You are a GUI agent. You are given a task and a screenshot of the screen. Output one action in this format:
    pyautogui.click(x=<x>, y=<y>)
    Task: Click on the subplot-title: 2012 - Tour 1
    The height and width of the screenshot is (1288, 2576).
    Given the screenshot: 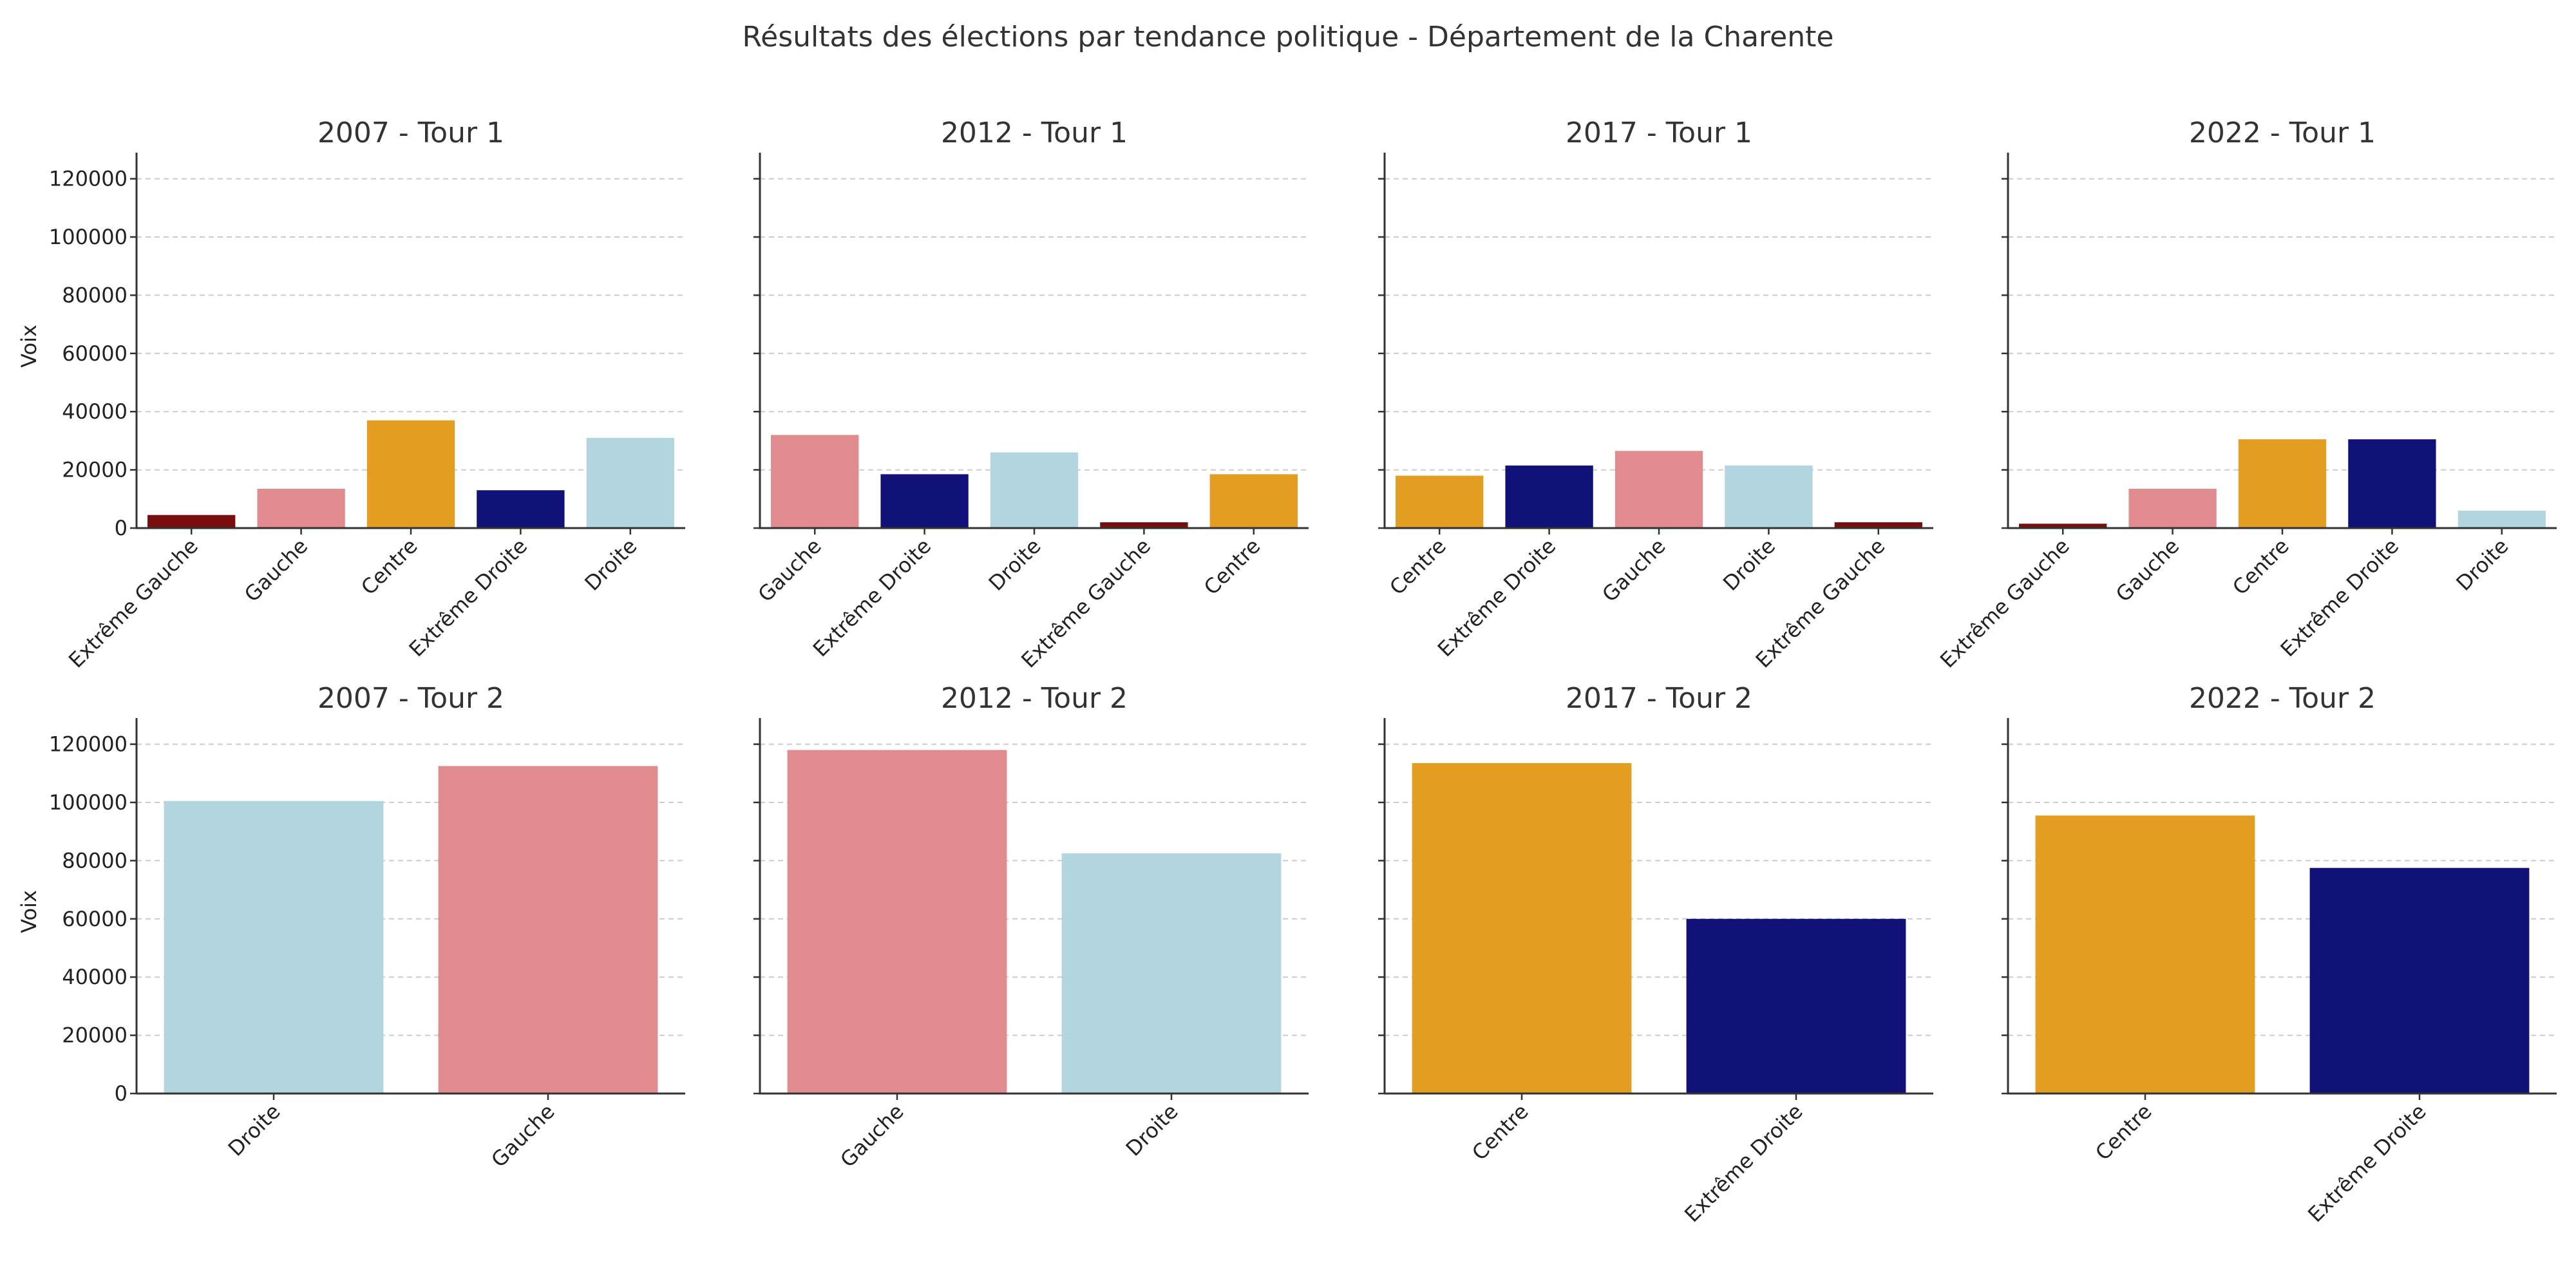 What is the action you would take?
    pyautogui.click(x=1034, y=133)
    